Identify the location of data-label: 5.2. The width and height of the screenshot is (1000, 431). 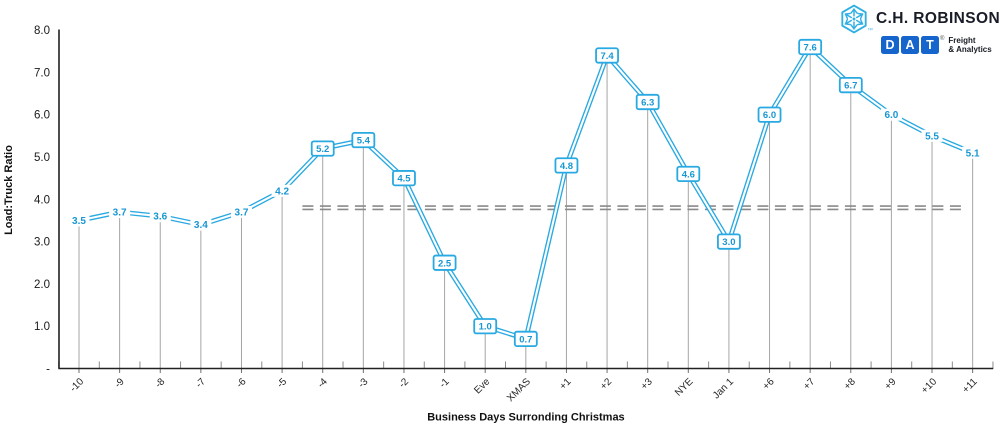
(322, 149).